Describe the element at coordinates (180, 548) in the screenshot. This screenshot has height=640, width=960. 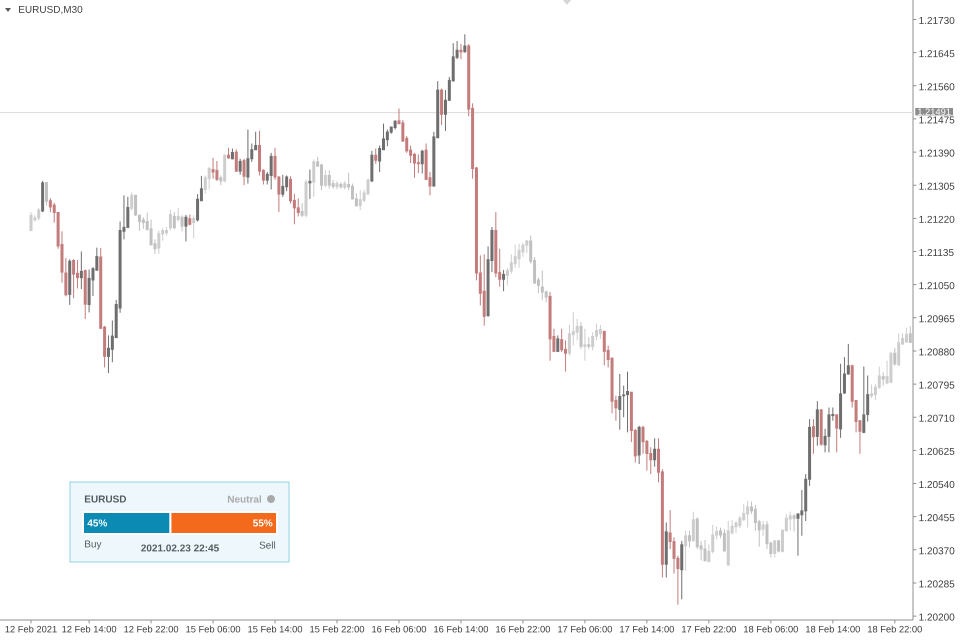
I see `annotation: 2021.02.23 22:45` at that location.